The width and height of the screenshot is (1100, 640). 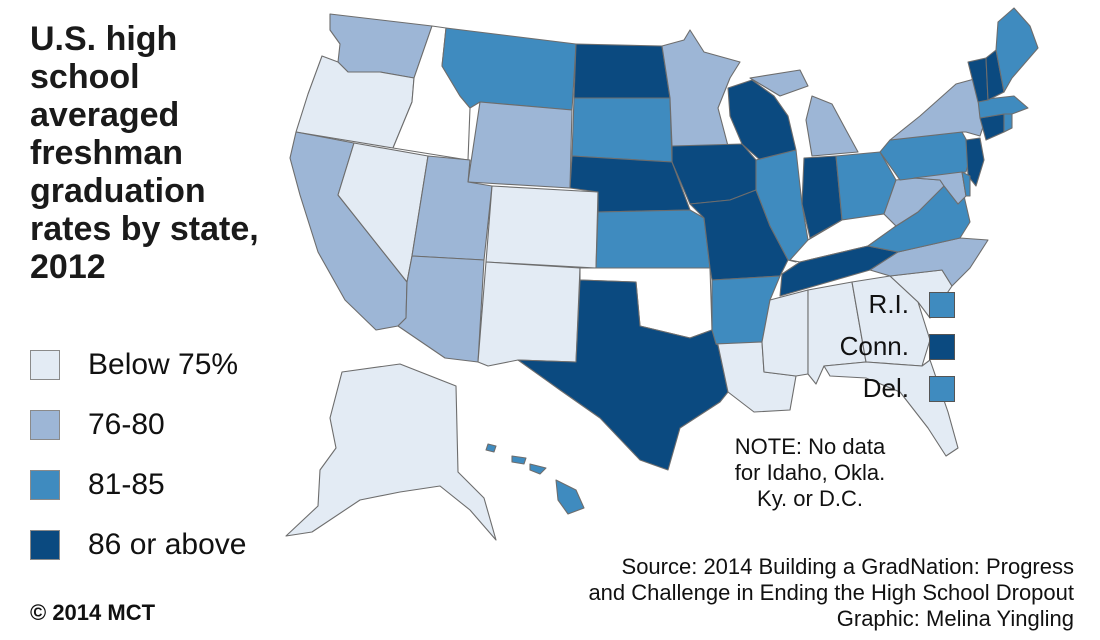 I want to click on title-line: U.S. high, so click(x=104, y=39).